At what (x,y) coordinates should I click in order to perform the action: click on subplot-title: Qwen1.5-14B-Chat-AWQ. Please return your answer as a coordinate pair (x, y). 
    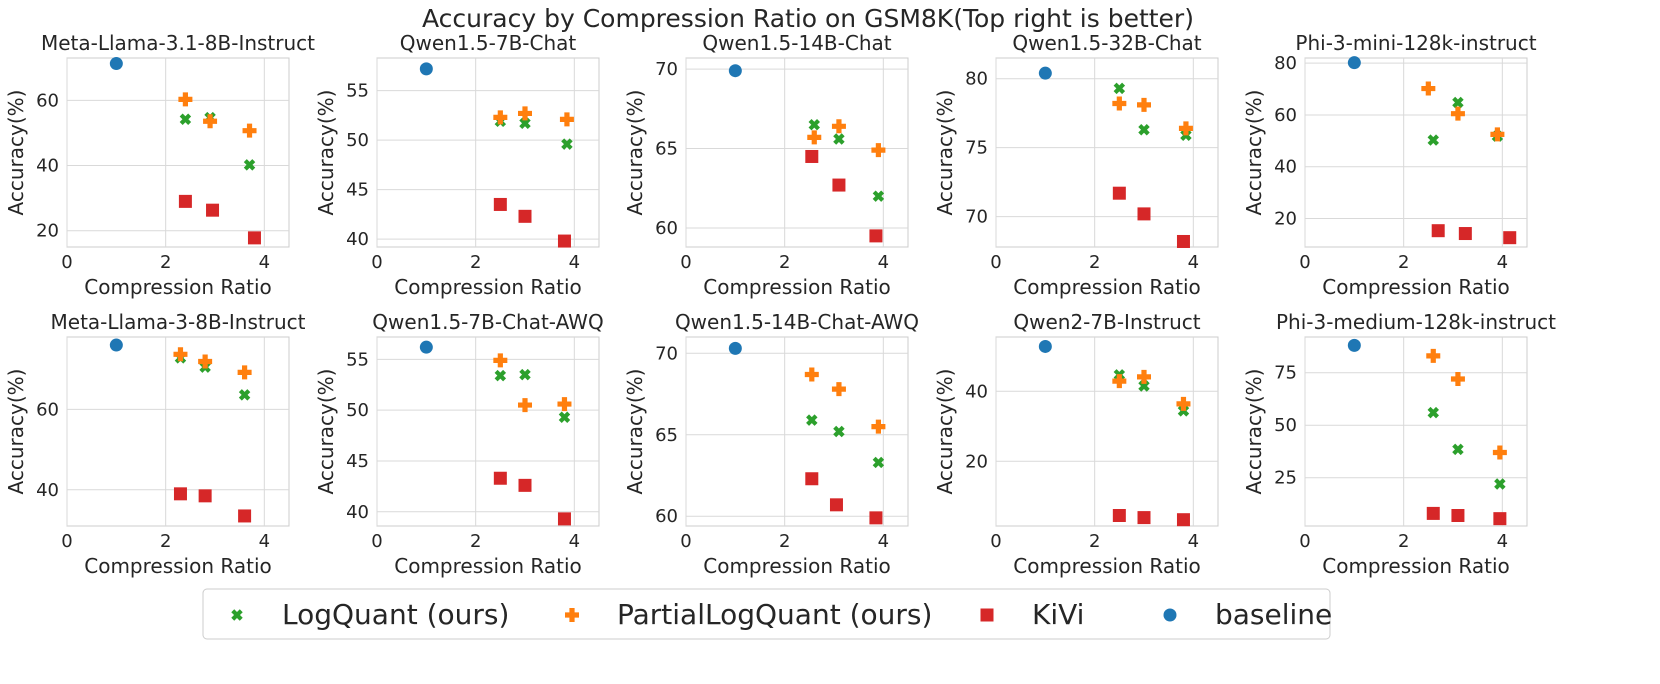
    Looking at the image, I should click on (797, 322).